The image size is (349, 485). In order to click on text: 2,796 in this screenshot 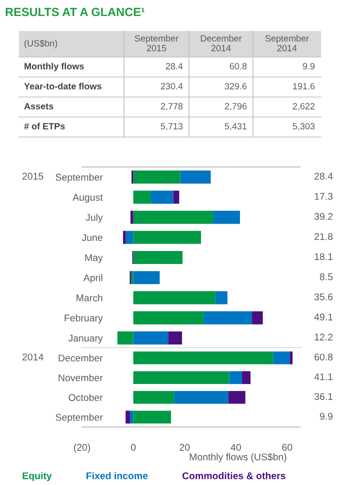, I will do `click(235, 106)`.